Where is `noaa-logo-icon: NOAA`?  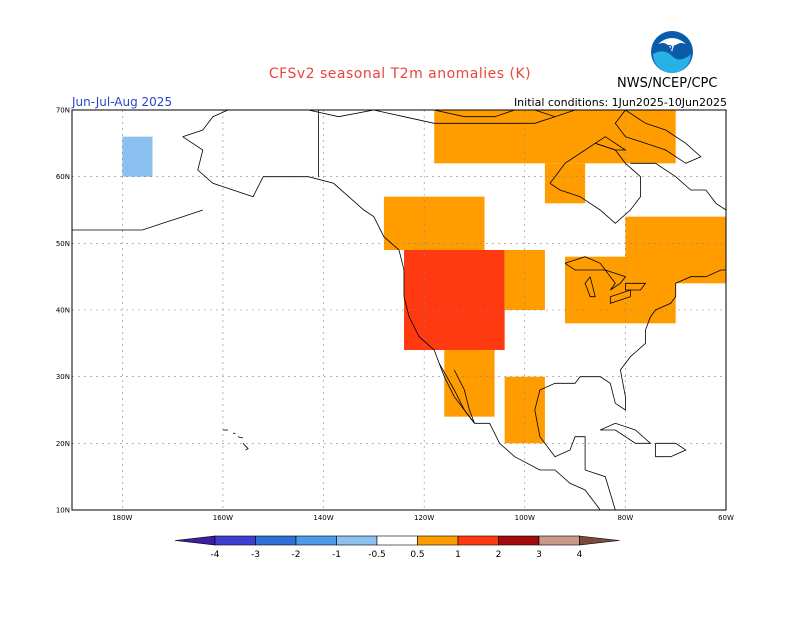
noaa-logo-icon: NOAA is located at coordinates (672, 52).